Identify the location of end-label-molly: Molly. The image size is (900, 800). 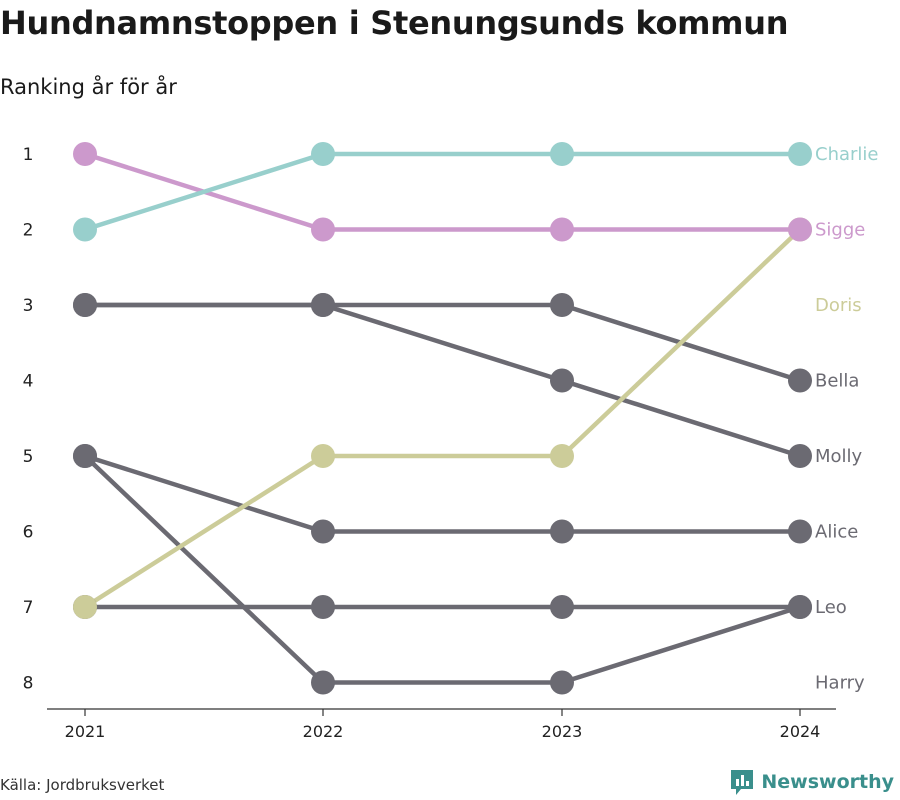
(839, 456).